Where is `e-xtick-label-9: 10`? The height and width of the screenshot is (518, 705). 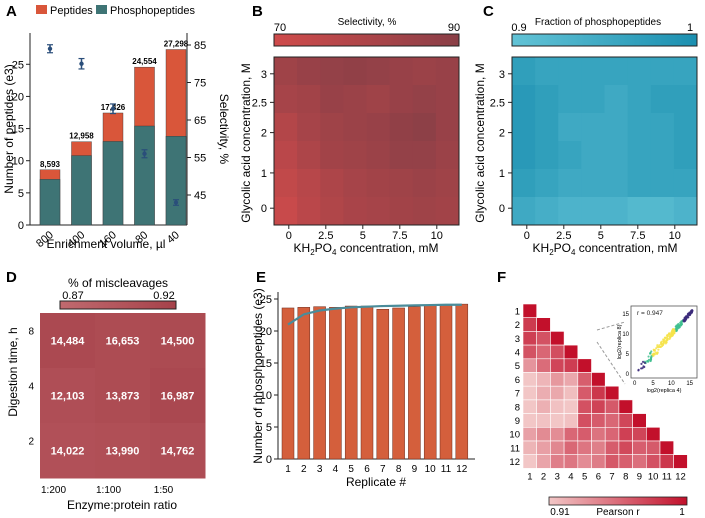
e-xtick-label-9: 10 is located at coordinates (431, 469).